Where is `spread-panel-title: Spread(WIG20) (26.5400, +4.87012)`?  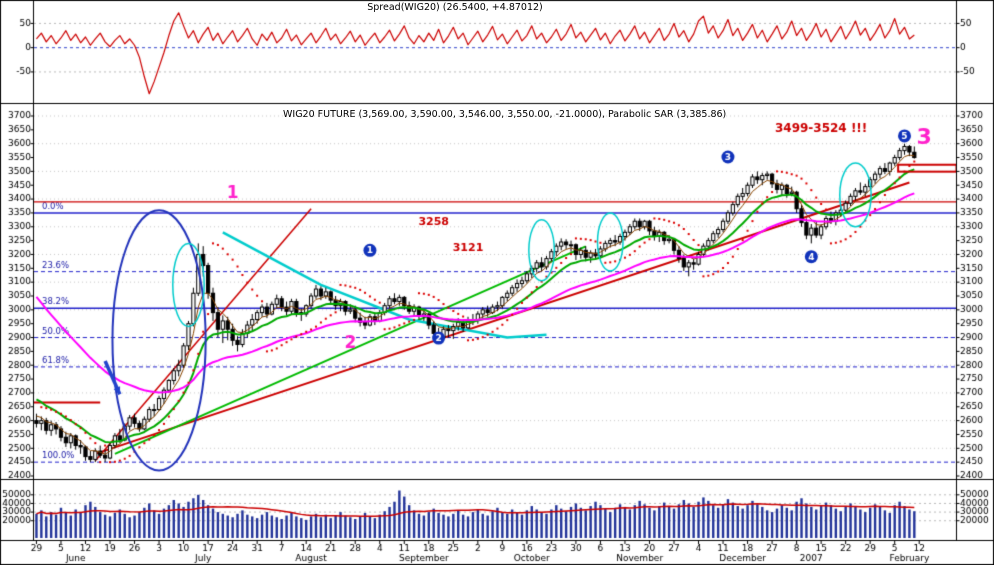
spread-panel-title: Spread(WIG20) (26.5400, +4.87012) is located at coordinates (455, 7).